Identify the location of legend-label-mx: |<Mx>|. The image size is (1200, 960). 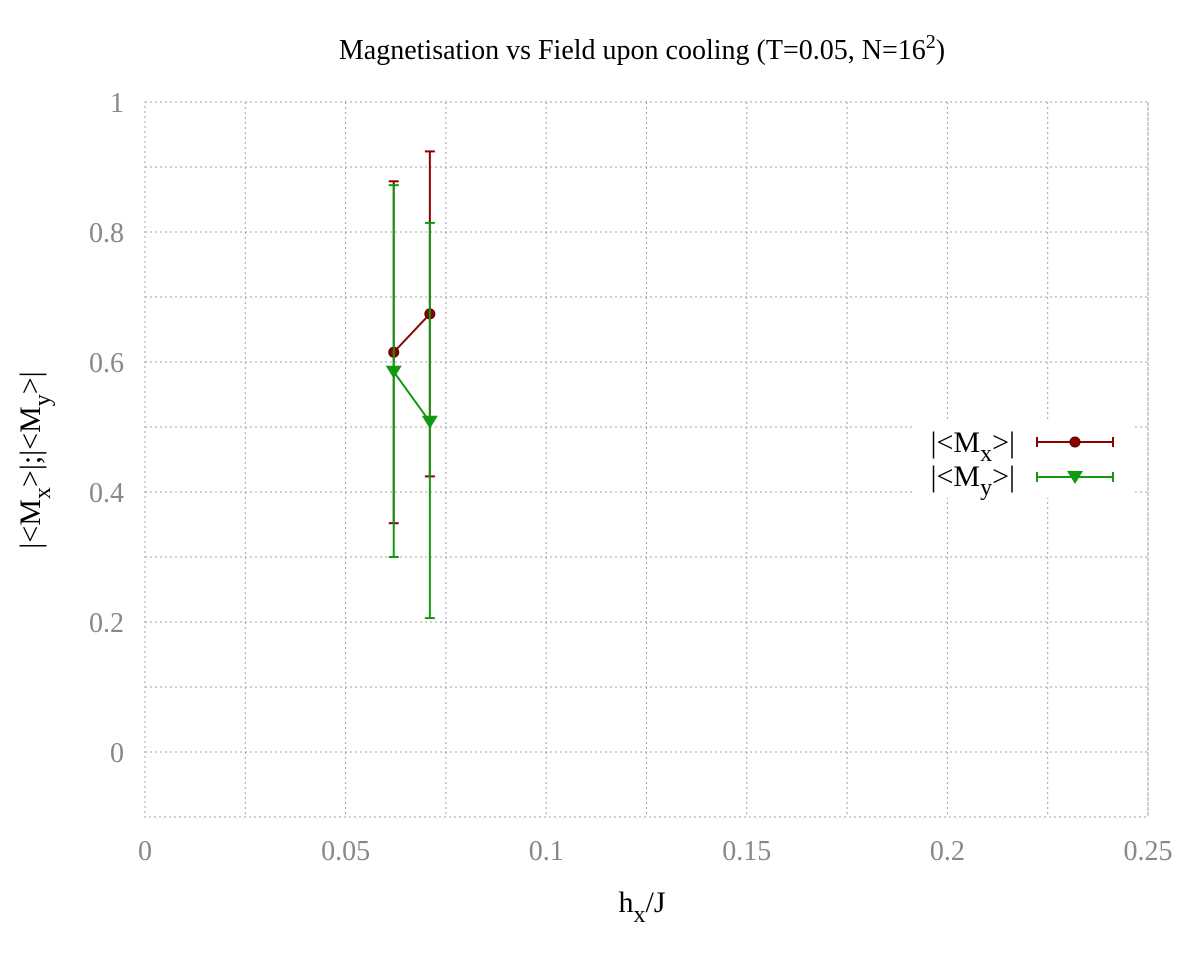
(972, 446).